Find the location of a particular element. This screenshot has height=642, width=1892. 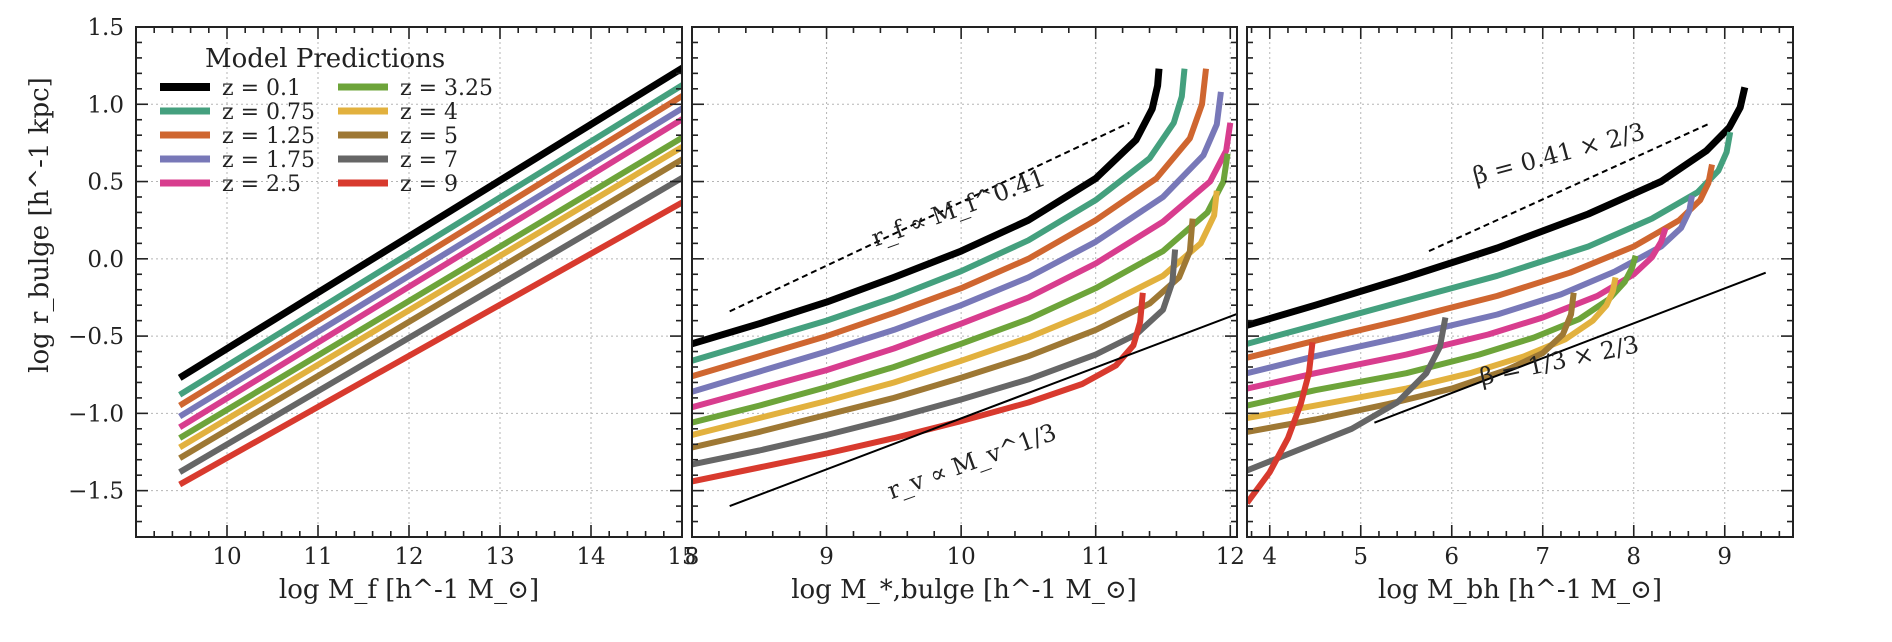

x-tick-label-mstar-4: 12 is located at coordinates (1230, 557).